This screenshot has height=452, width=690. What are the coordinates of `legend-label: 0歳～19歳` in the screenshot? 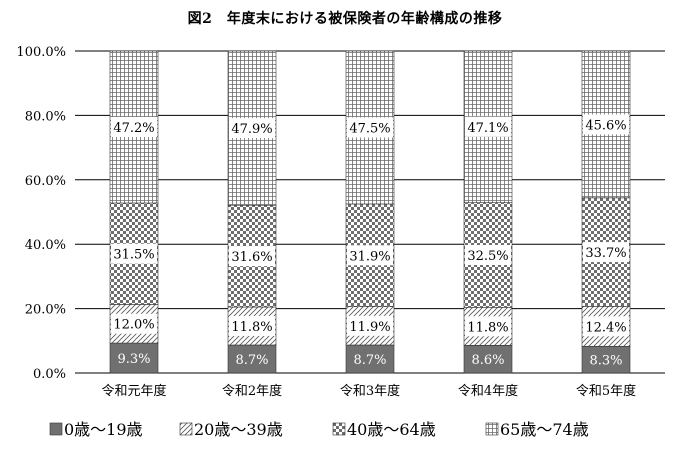 It's located at (103, 429).